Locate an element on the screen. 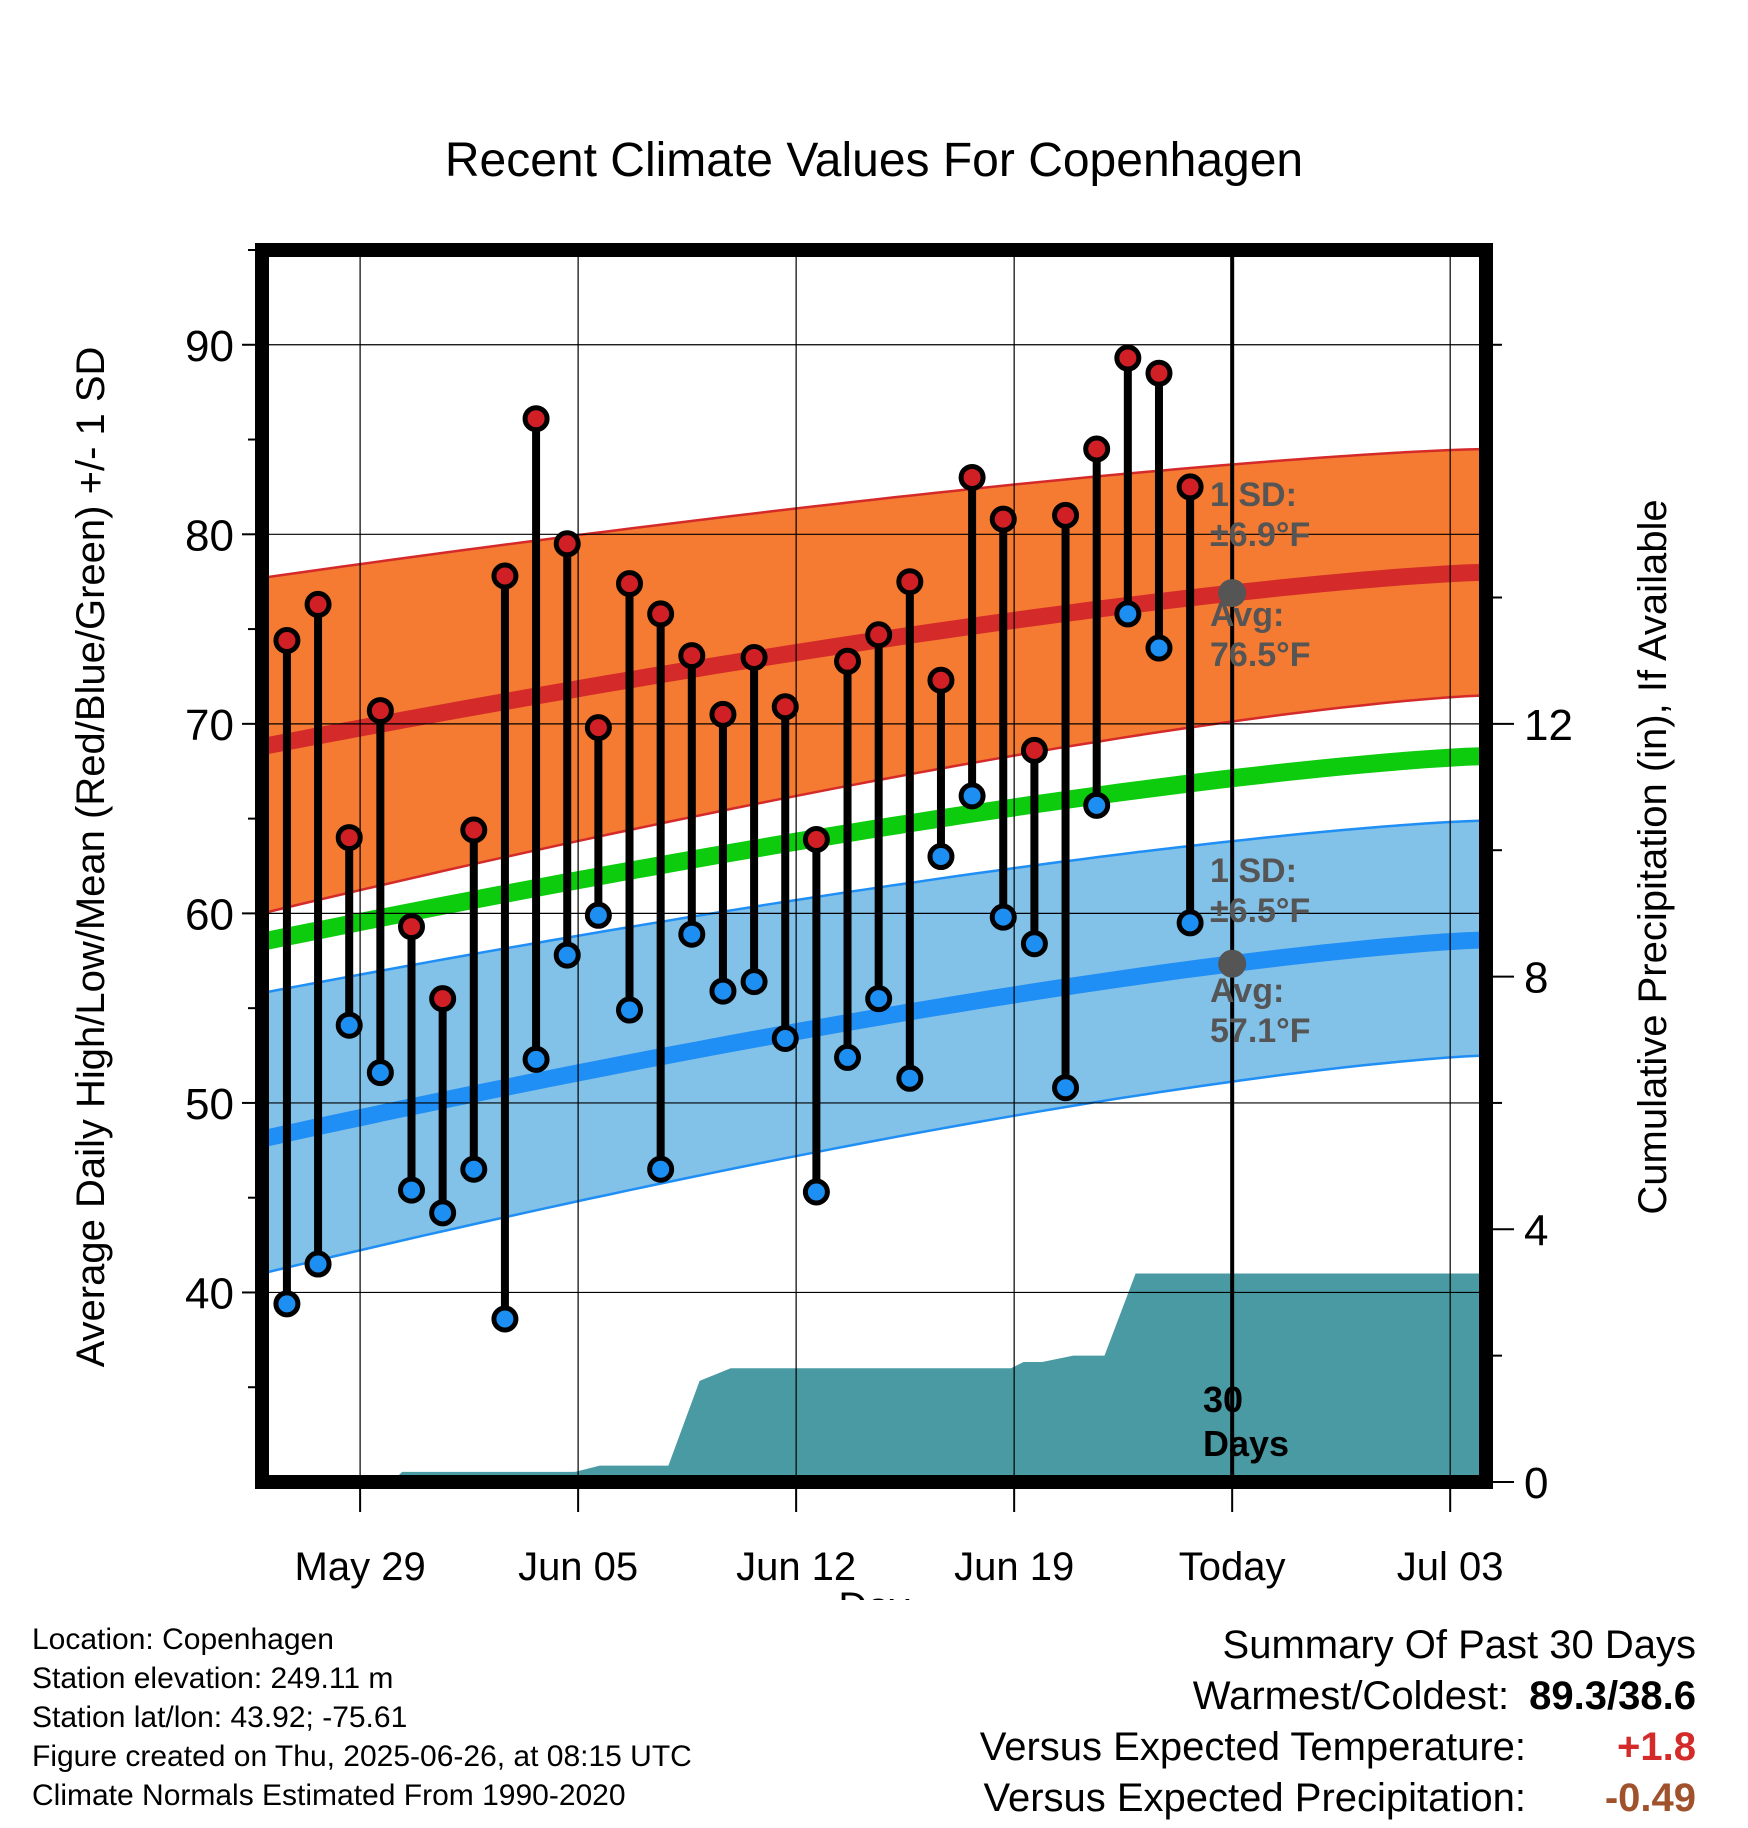 This screenshot has height=1828, width=1748. precip-value: -0.49 is located at coordinates (1650, 1798).